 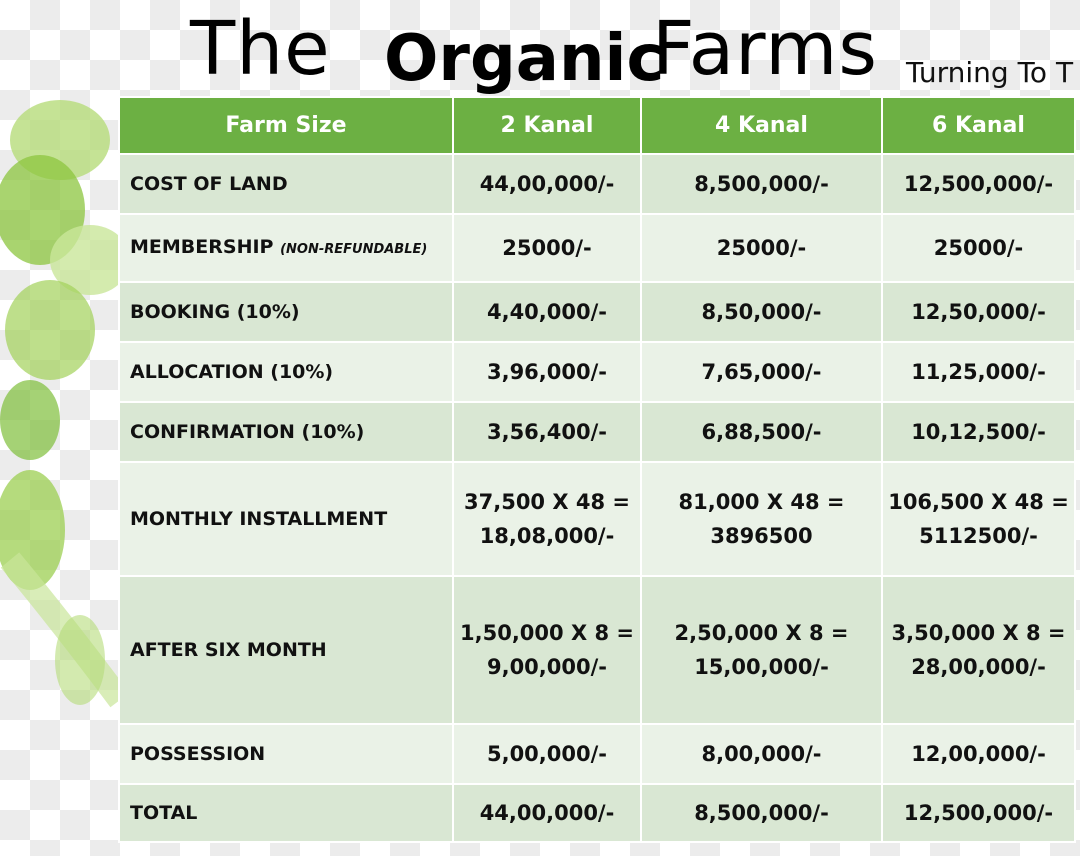 What do you see at coordinates (761, 519) in the screenshot?
I see `cell-4-kanal: 81,000 X 48 = 3896500` at bounding box center [761, 519].